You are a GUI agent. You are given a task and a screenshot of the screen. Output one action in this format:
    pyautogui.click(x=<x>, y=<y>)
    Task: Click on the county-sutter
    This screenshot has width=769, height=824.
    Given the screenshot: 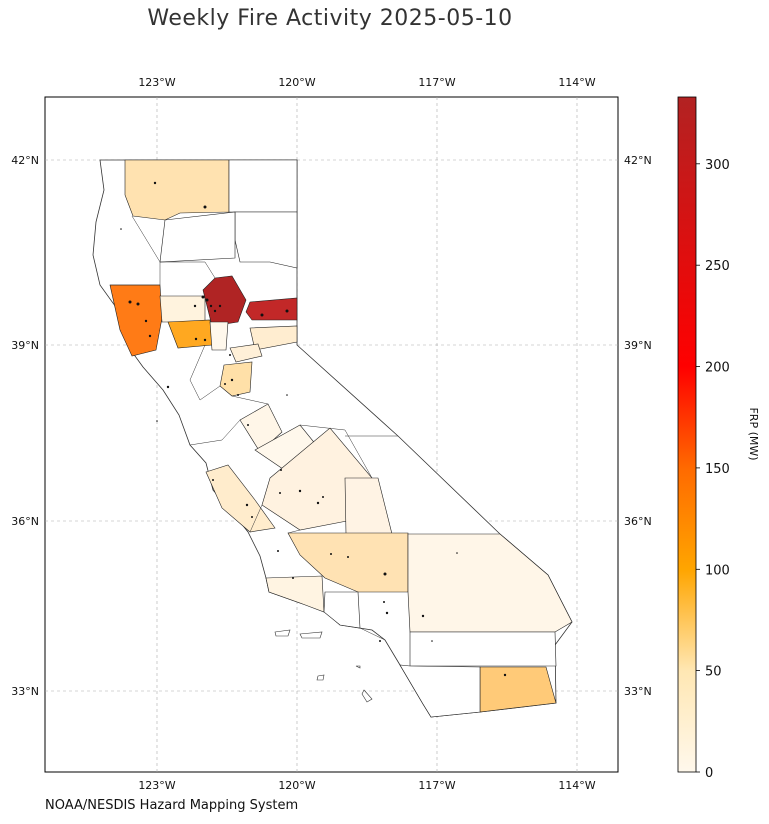 What is the action you would take?
    pyautogui.click(x=219, y=336)
    